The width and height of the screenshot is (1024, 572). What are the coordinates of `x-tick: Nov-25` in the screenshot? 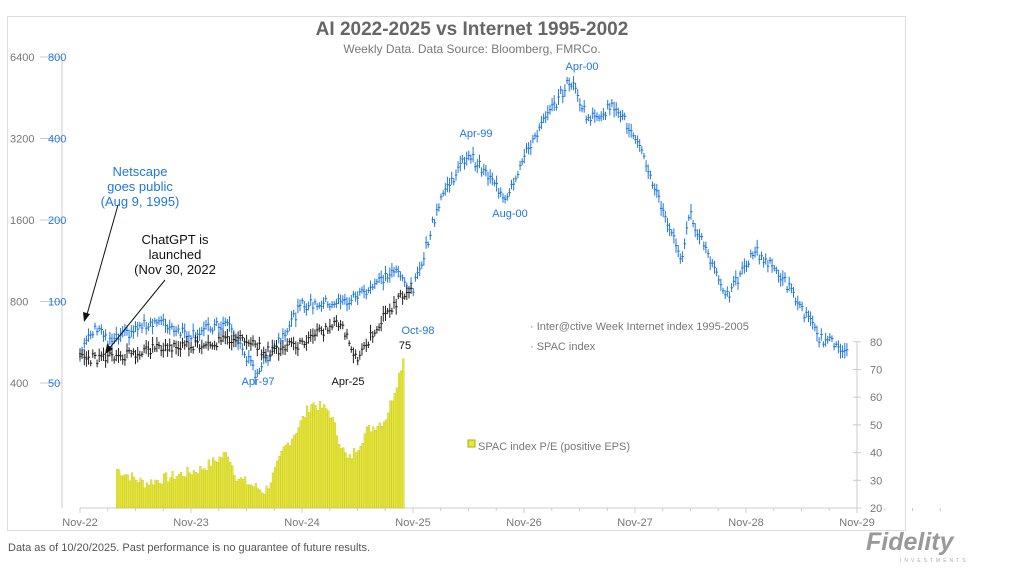 It's located at (412, 523).